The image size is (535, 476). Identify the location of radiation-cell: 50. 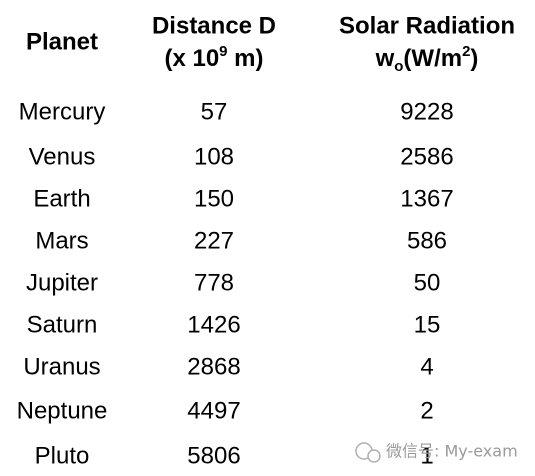
(427, 282).